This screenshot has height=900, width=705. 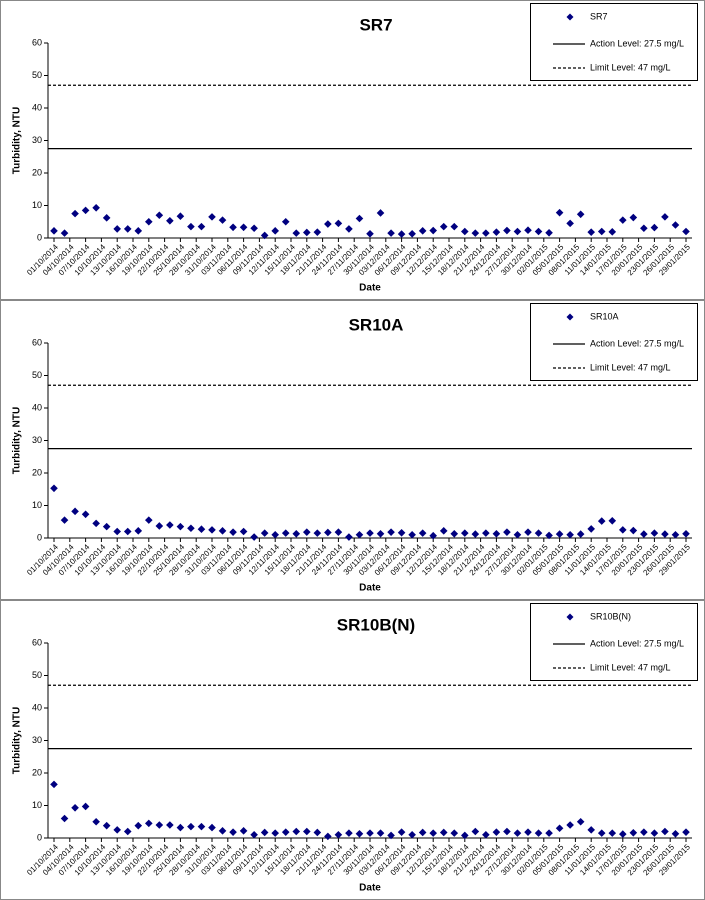 What do you see at coordinates (39, 837) in the screenshot?
I see `y-tick-label: 0` at bounding box center [39, 837].